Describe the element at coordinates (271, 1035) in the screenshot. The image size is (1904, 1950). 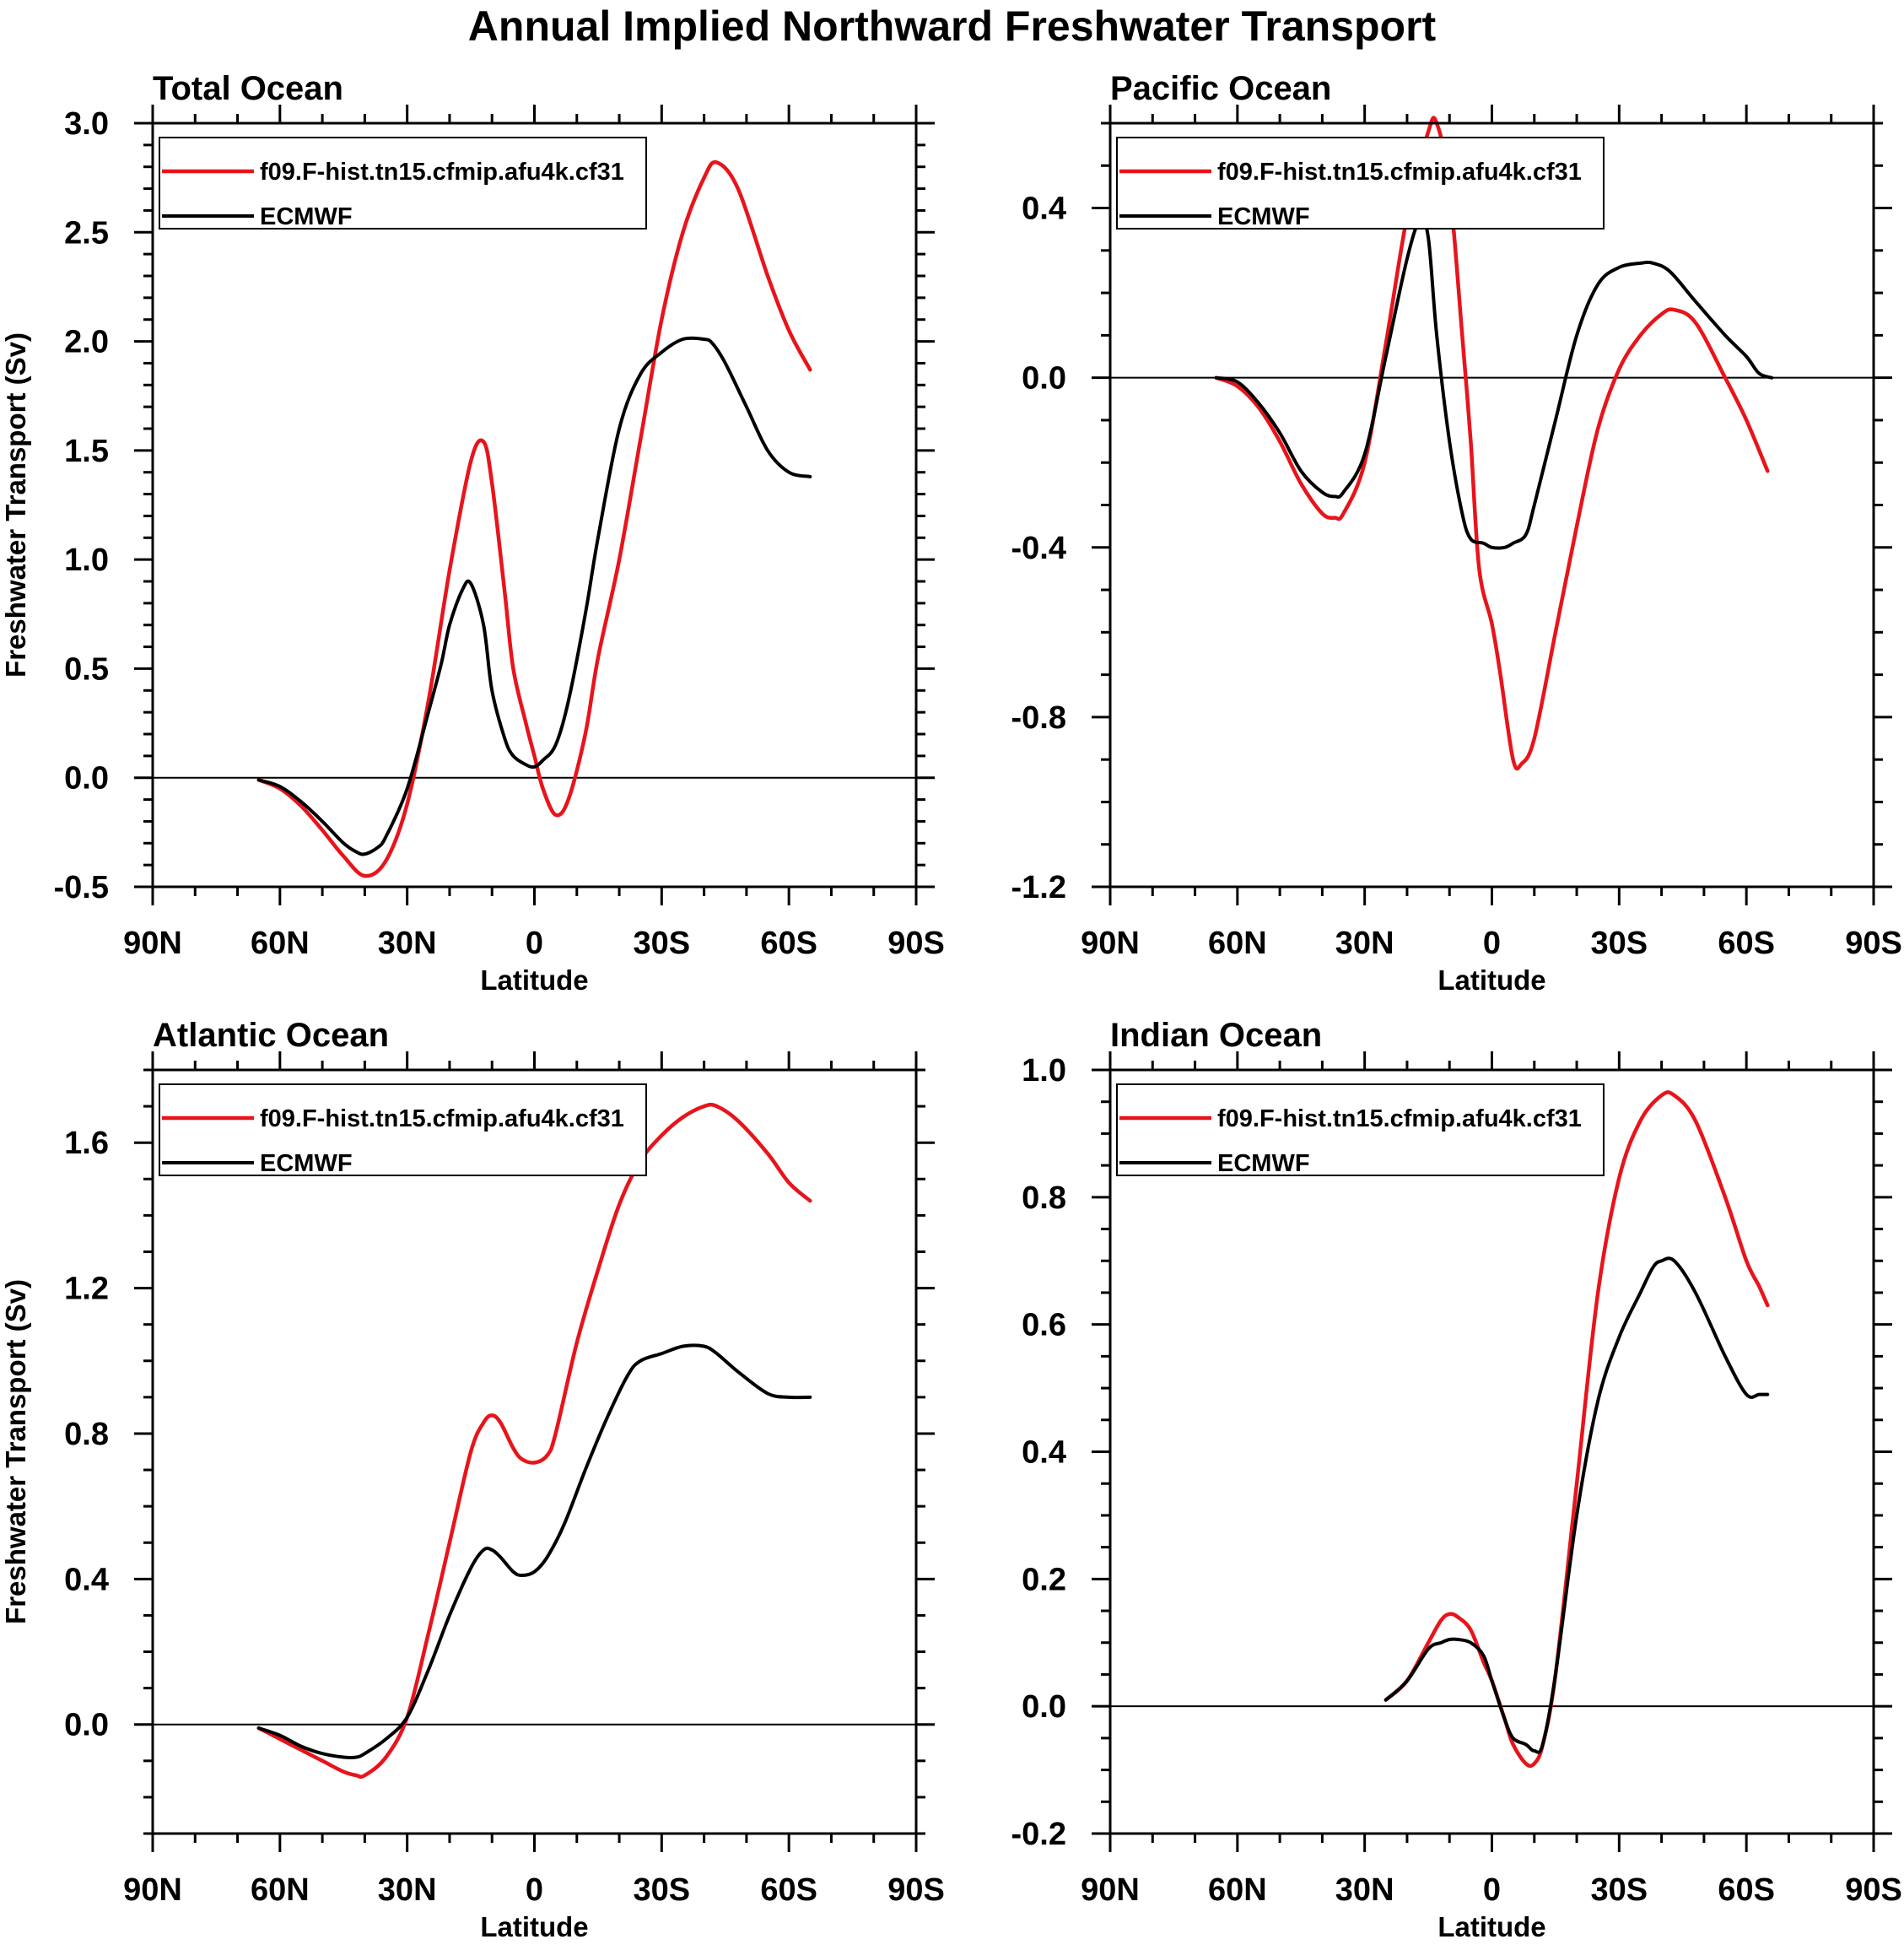
I see `panel-title: Atlantic Ocean` at that location.